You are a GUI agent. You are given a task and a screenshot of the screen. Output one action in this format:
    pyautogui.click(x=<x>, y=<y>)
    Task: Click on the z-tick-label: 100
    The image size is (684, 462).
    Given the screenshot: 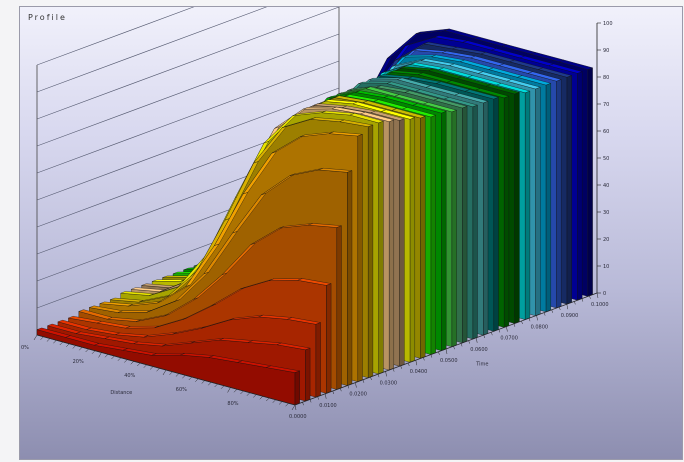 What is the action you would take?
    pyautogui.click(x=608, y=24)
    